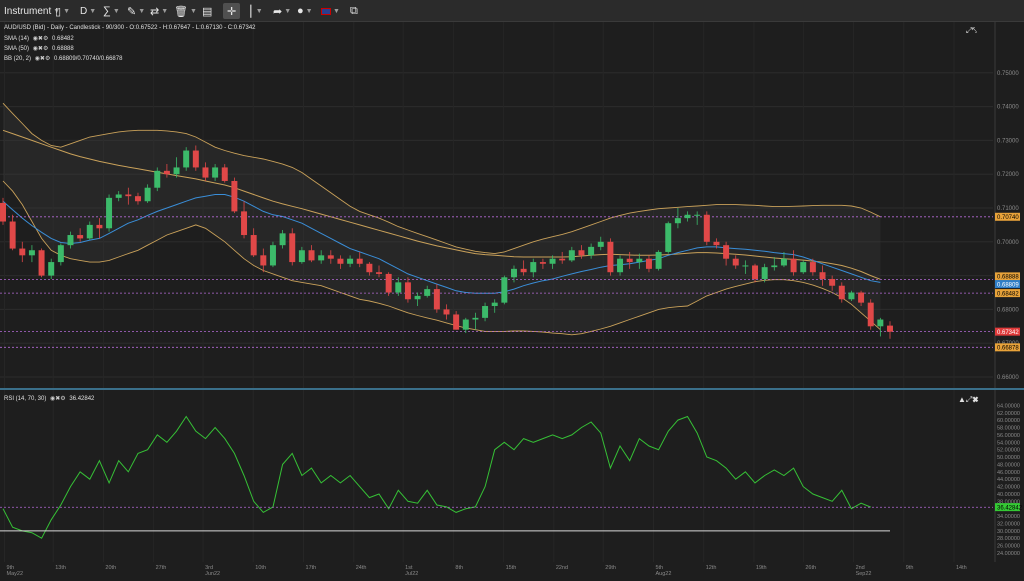  What do you see at coordinates (62, 11) in the screenshot?
I see `chart-type-button: ▯ ▼` at bounding box center [62, 11].